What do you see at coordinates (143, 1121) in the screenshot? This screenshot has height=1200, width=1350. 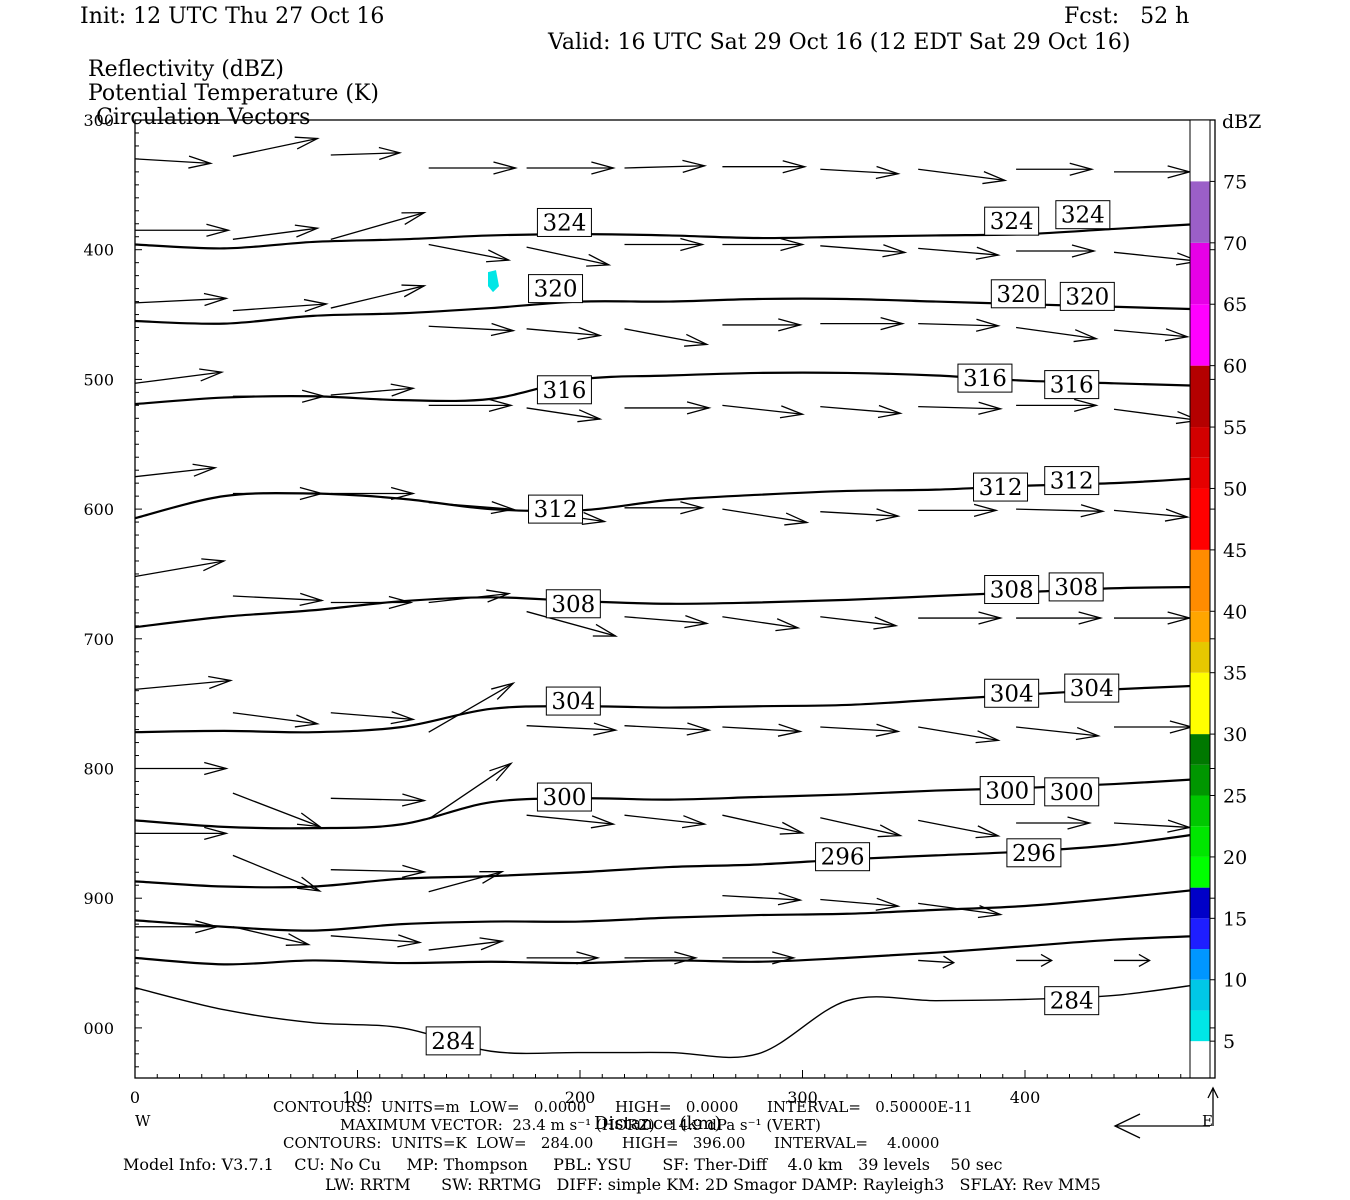 I see `west-label: W` at bounding box center [143, 1121].